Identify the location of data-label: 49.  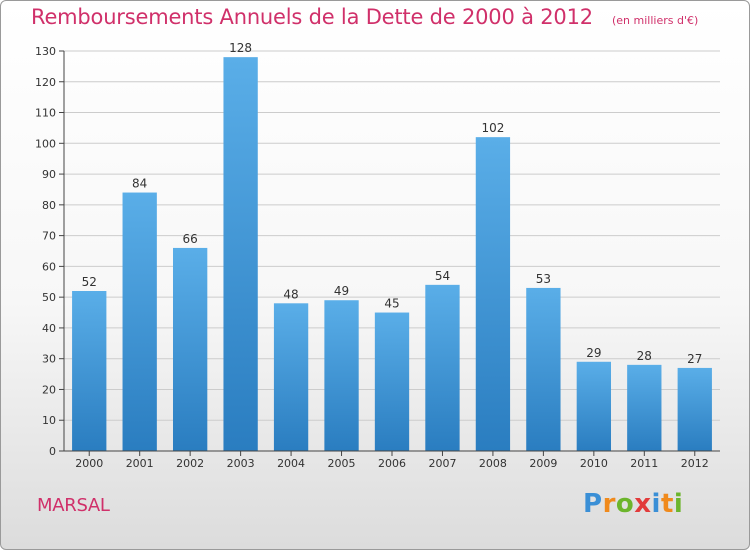
(341, 291).